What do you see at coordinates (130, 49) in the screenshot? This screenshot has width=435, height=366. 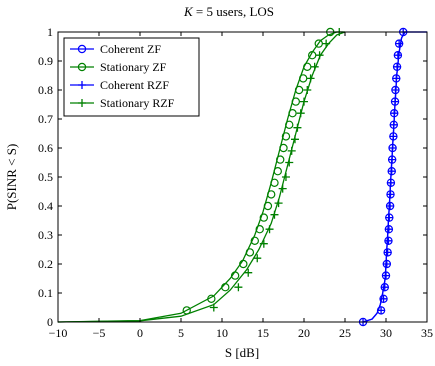 I see `legend-label: Coherent ZF` at bounding box center [130, 49].